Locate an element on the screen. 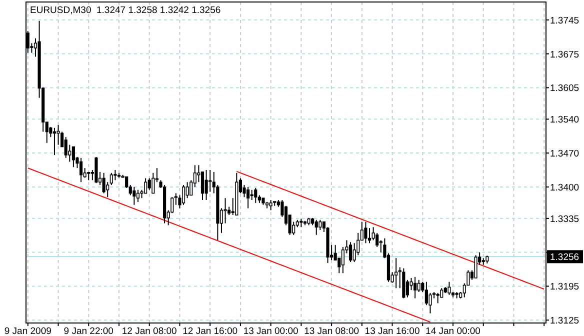 This screenshot has height=336, width=584. y-tick-label: 1.3125 is located at coordinates (565, 321).